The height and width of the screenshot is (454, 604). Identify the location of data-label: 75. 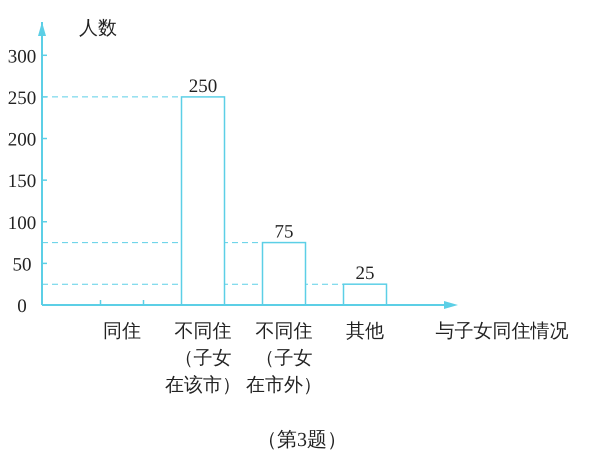
(284, 232).